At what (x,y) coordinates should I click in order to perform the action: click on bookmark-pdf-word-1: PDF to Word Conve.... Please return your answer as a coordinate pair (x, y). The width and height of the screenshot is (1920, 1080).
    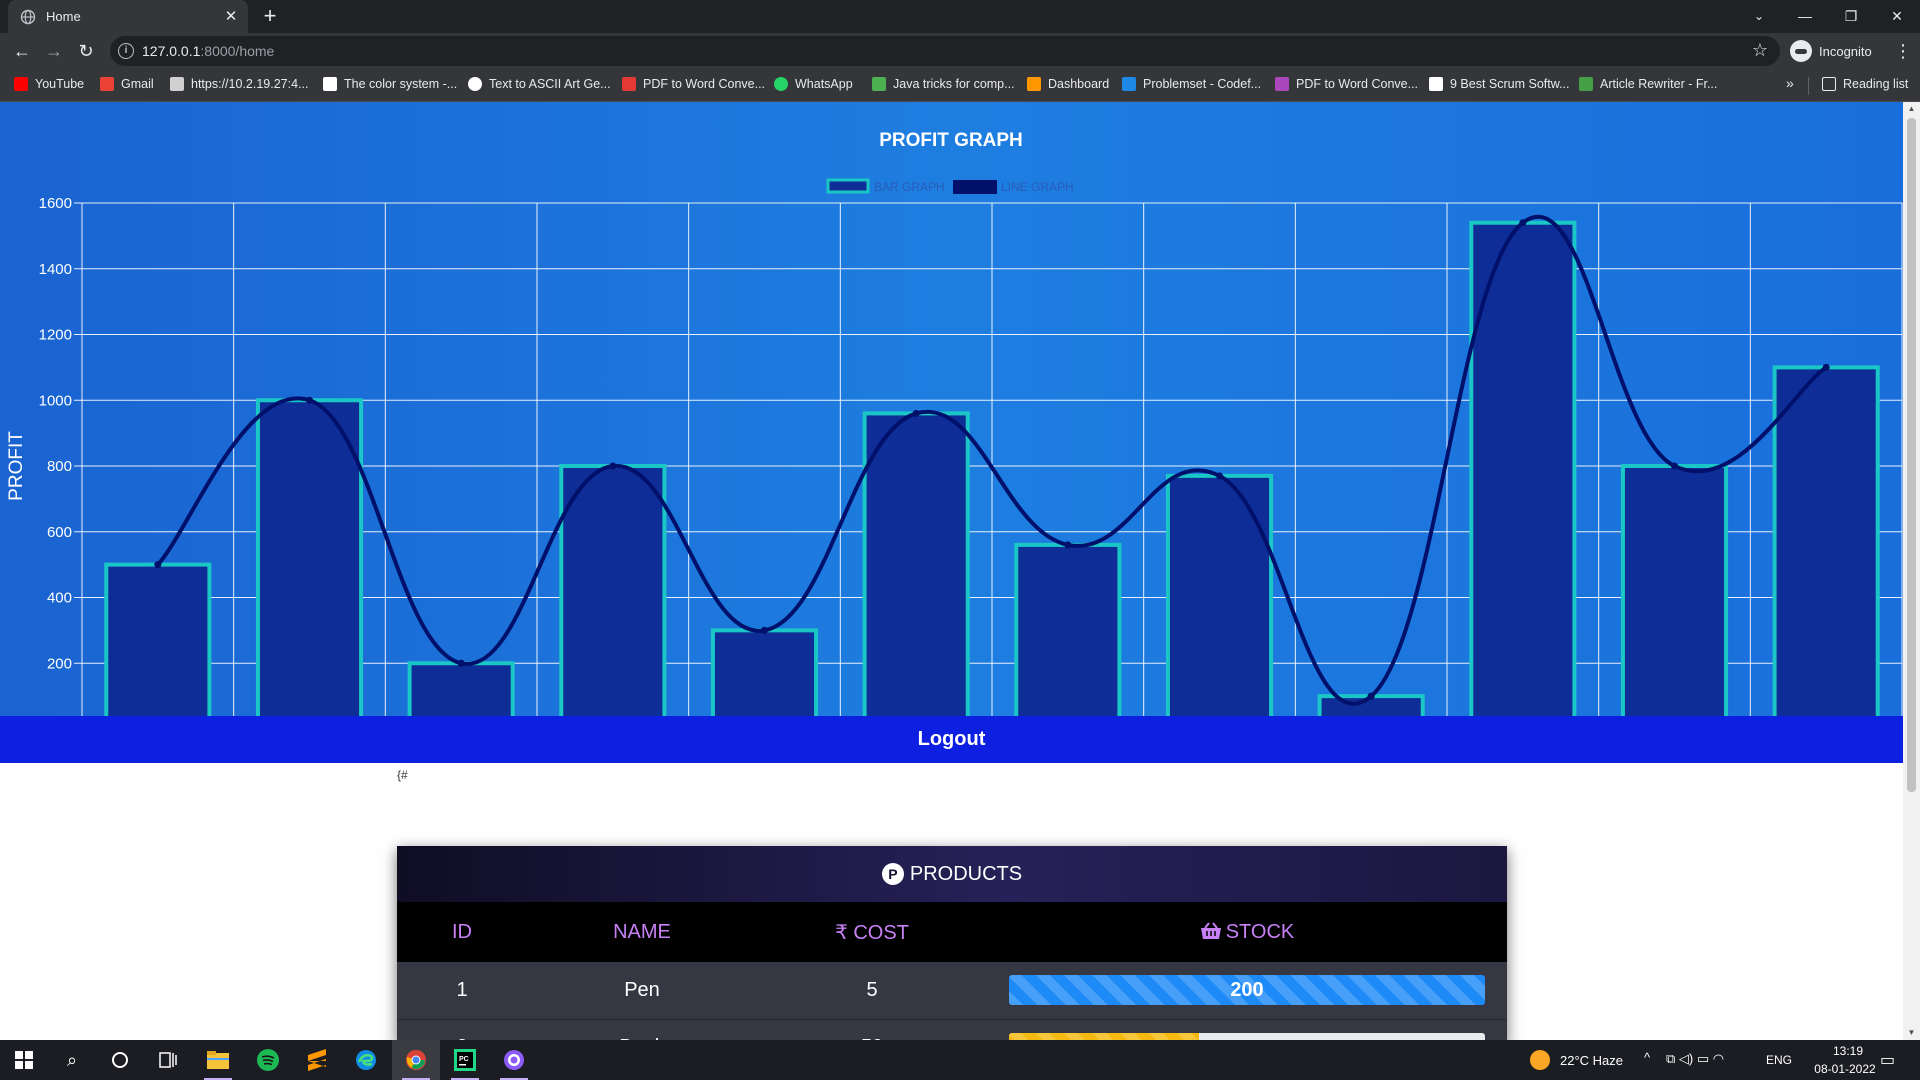
    Looking at the image, I should click on (693, 84).